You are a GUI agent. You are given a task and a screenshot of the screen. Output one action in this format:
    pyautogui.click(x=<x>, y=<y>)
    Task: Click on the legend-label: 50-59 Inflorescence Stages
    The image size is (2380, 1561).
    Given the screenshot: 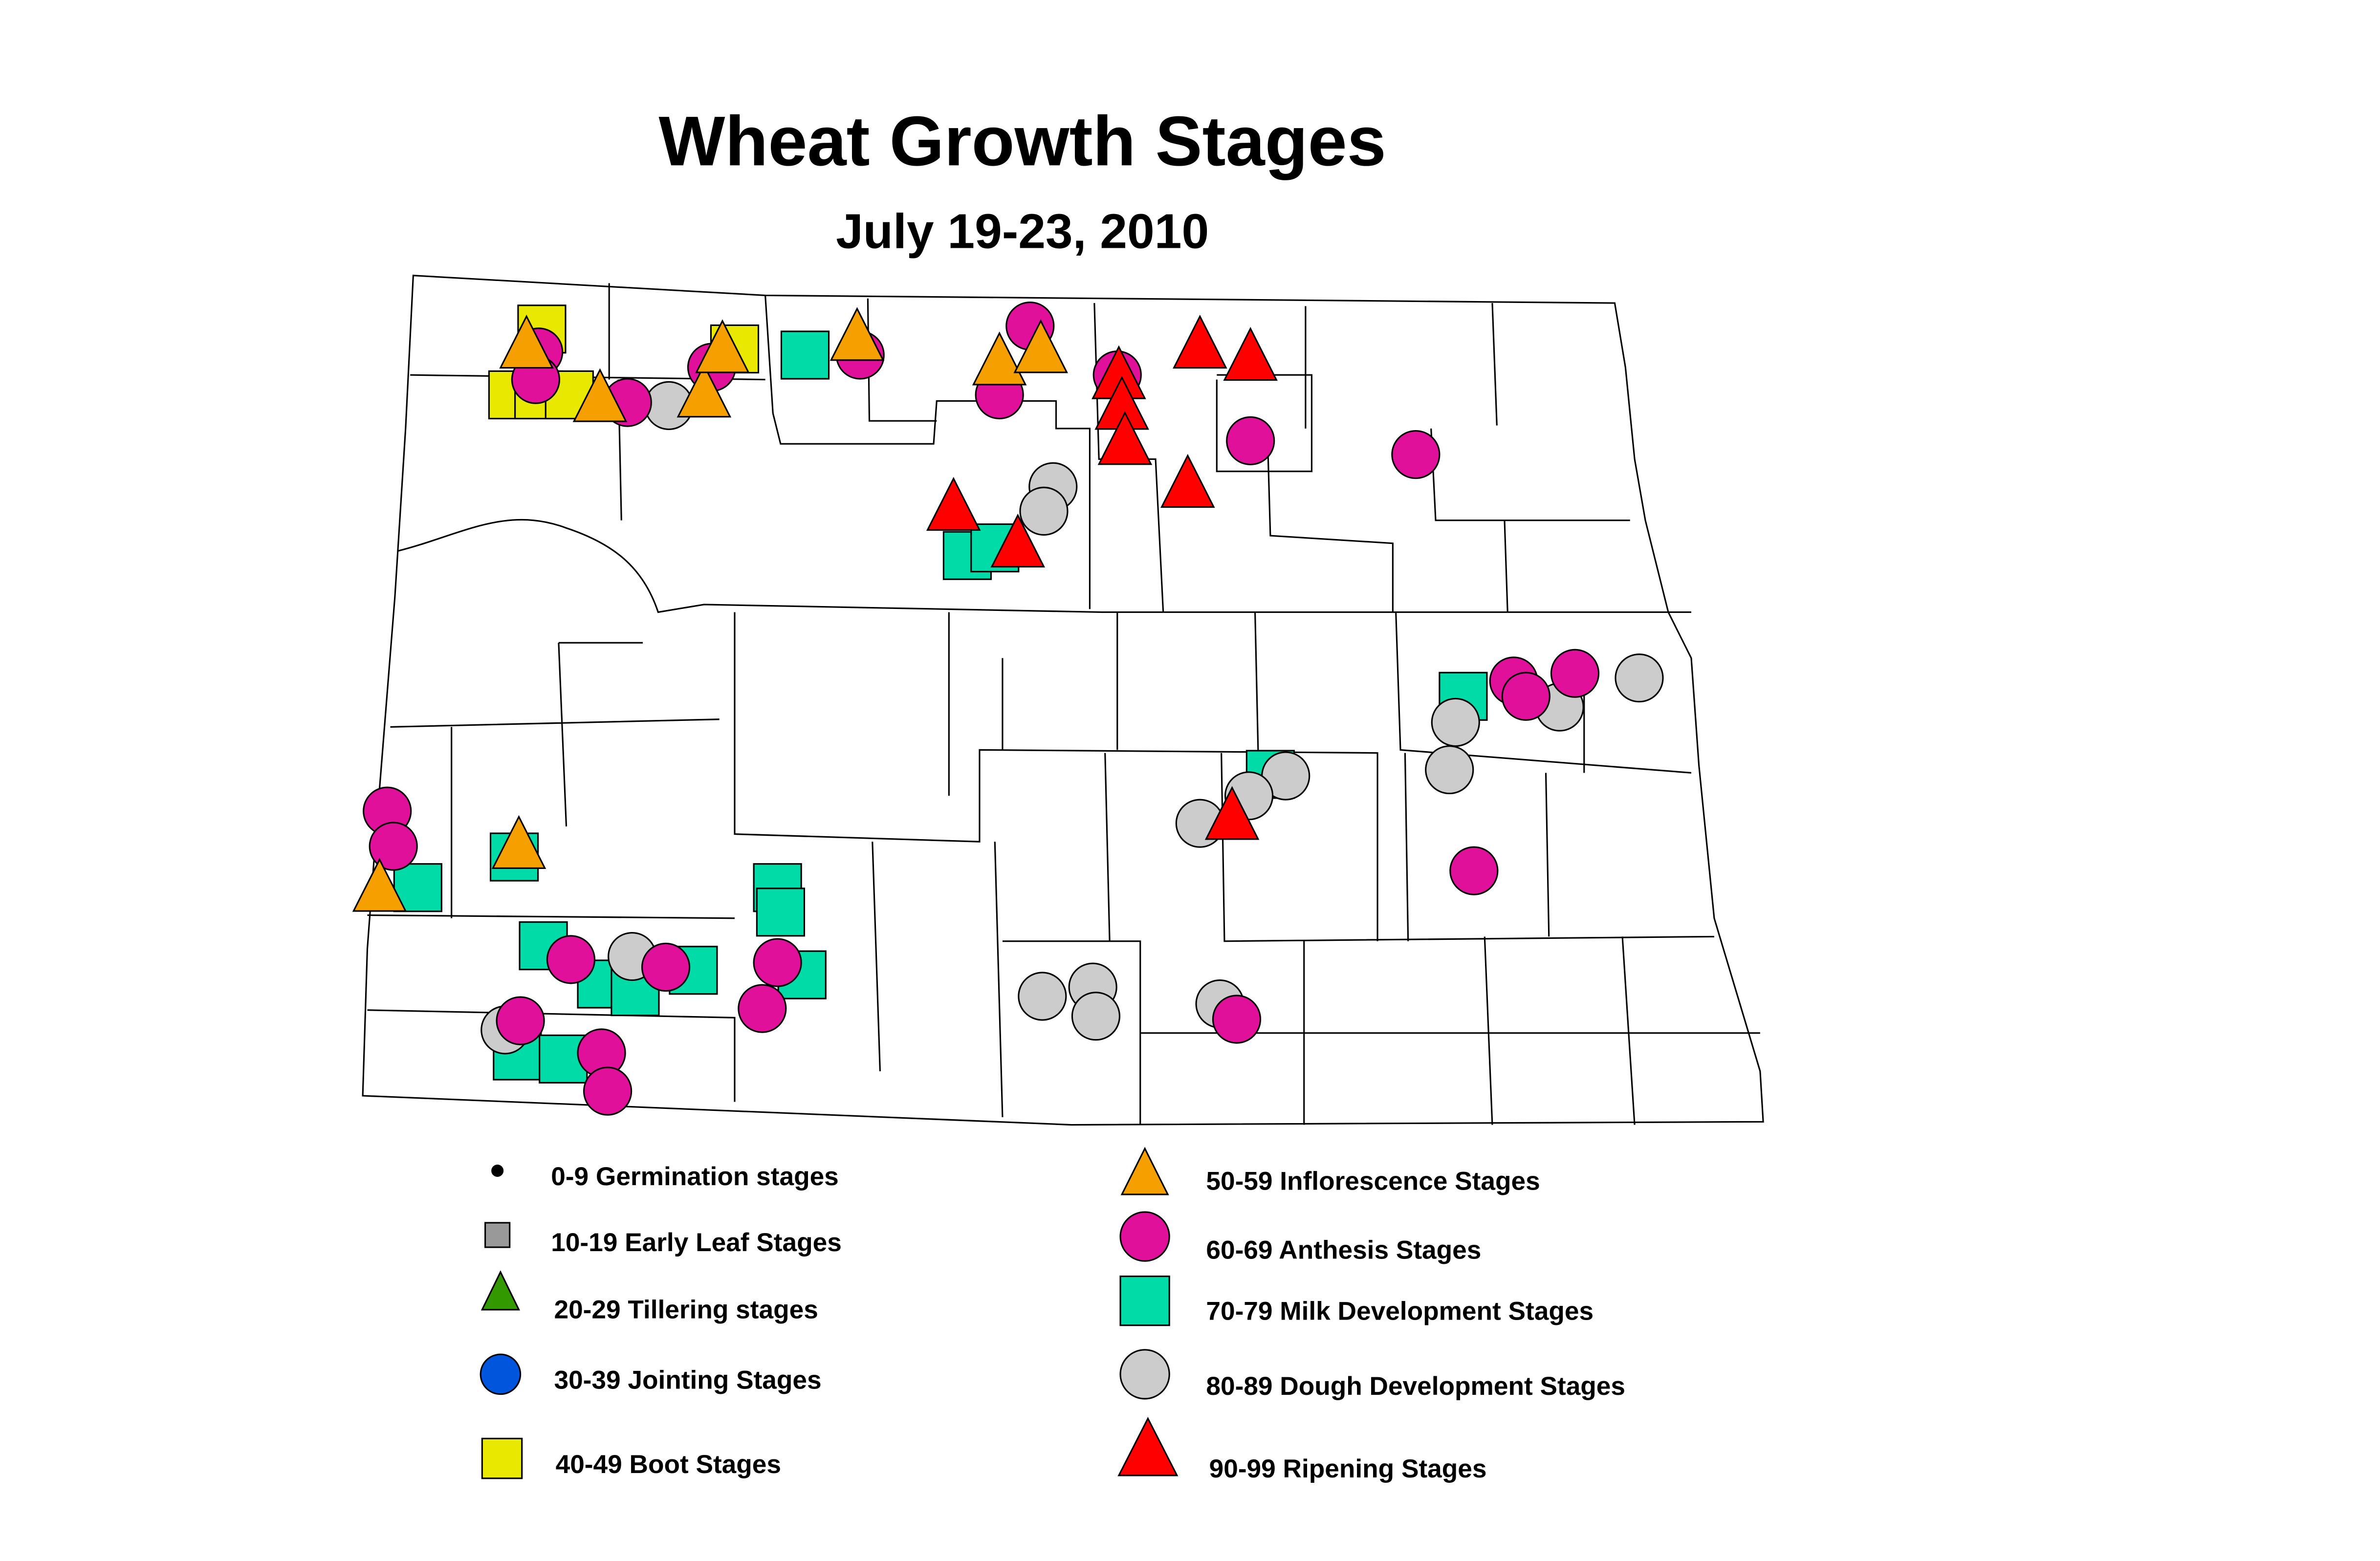 What is the action you would take?
    pyautogui.click(x=1373, y=1181)
    